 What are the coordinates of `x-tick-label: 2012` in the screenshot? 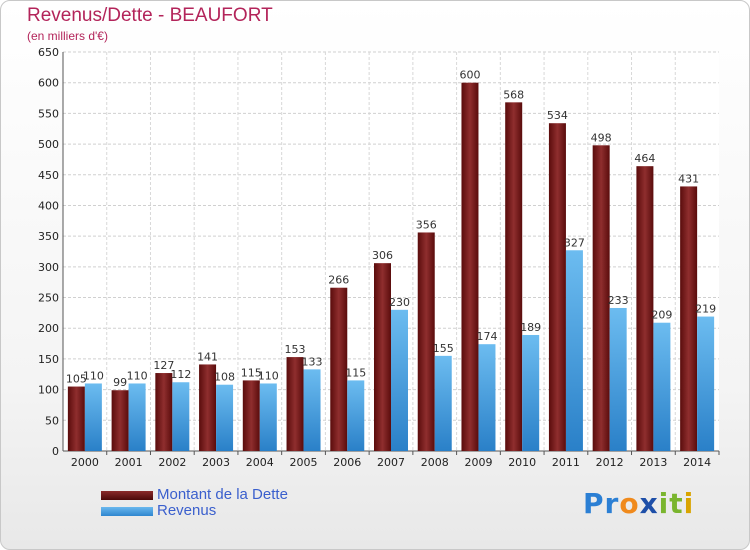 It's located at (610, 462).